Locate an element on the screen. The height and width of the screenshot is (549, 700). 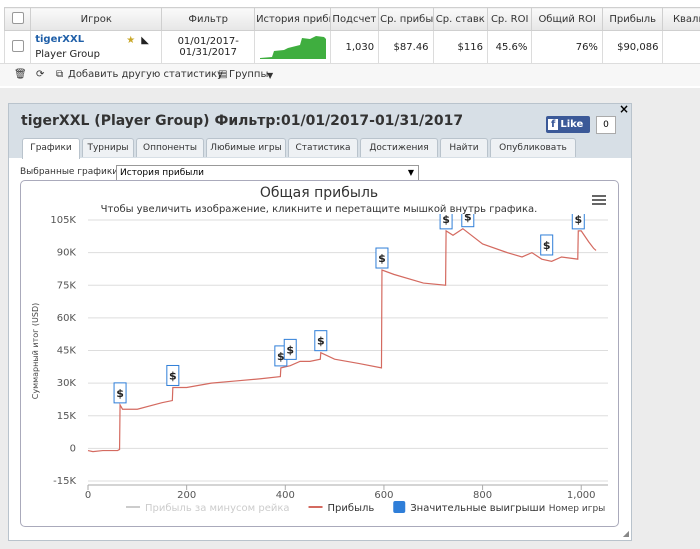
tab: Опубликовать is located at coordinates (533, 147).